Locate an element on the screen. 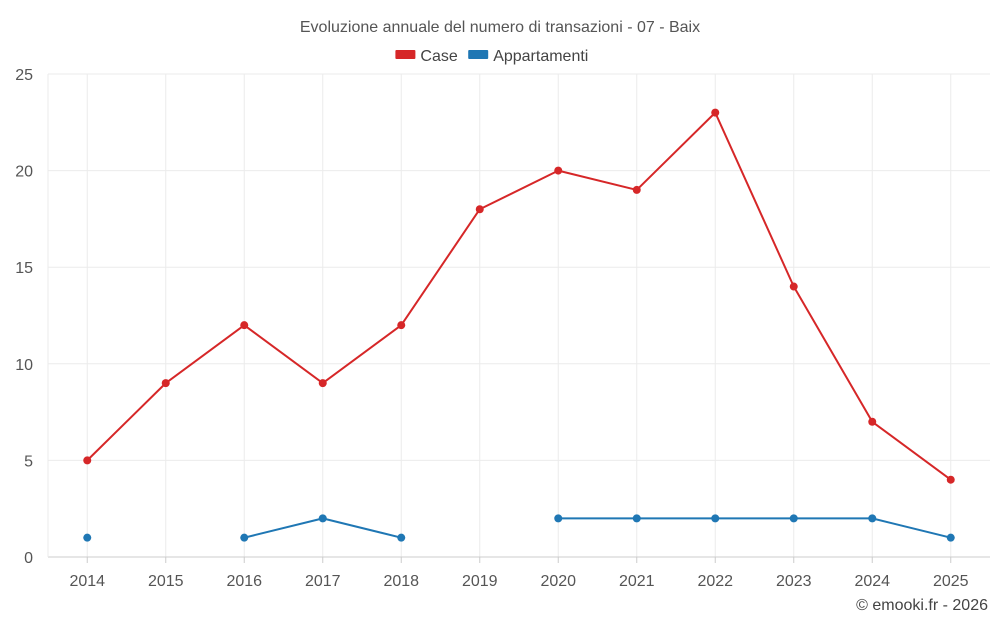  legend-label-case: Case is located at coordinates (438, 56).